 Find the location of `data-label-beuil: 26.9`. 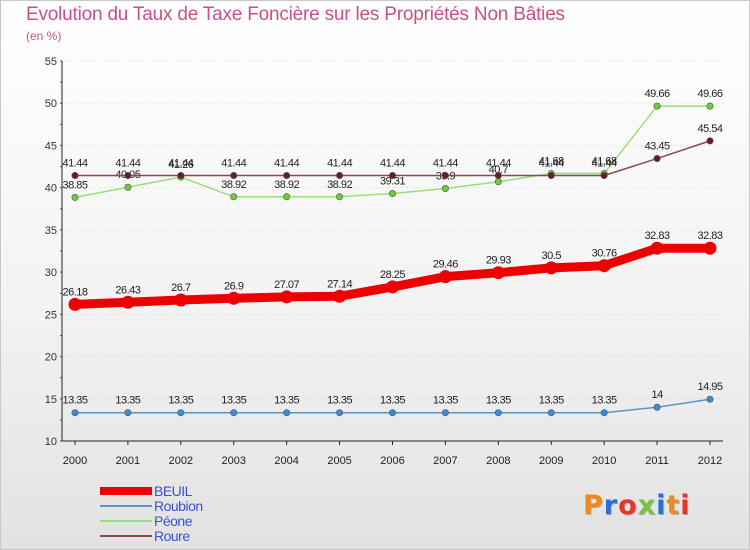

data-label-beuil: 26.9 is located at coordinates (234, 286).